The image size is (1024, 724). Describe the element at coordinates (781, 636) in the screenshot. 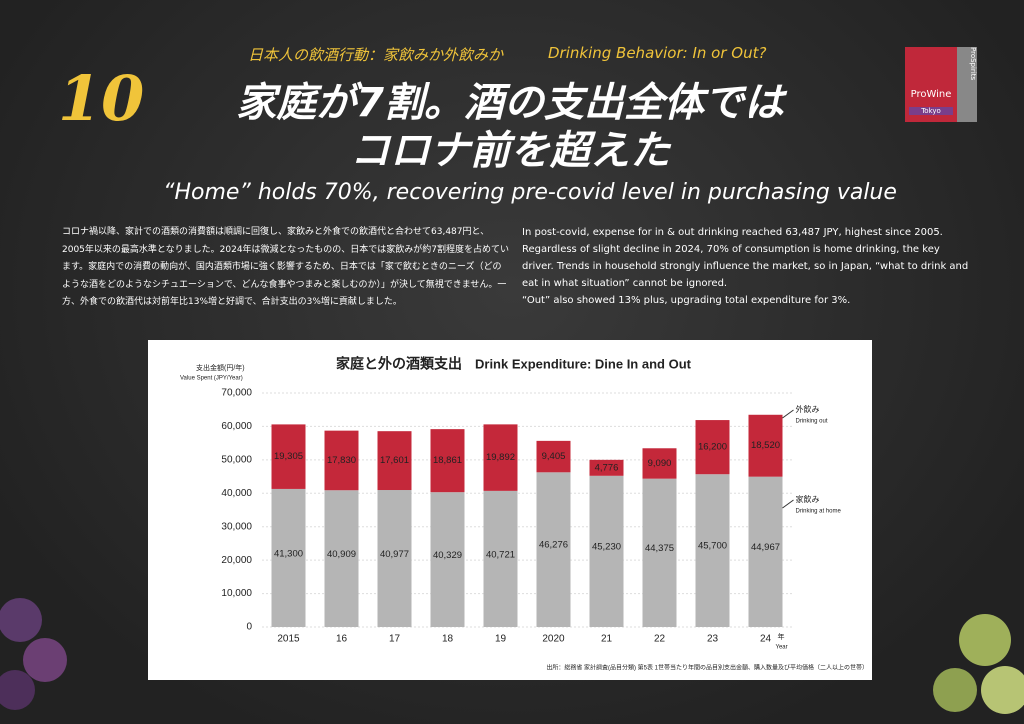

I see `x-label: 年` at that location.